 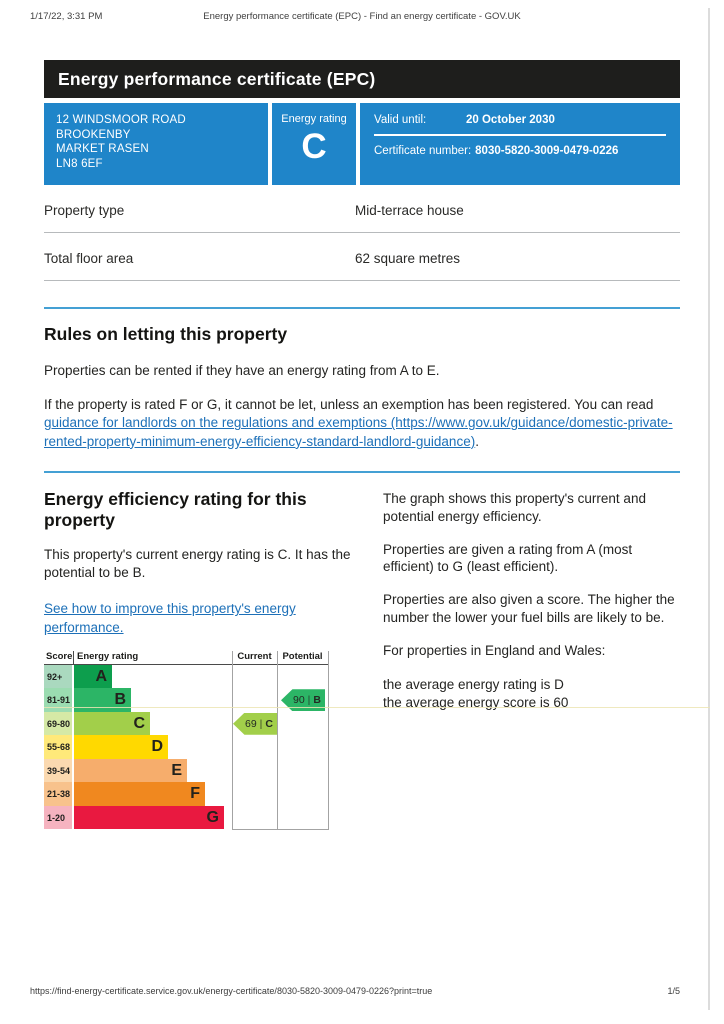 I want to click on chart-header-potential: Potential, so click(x=302, y=656).